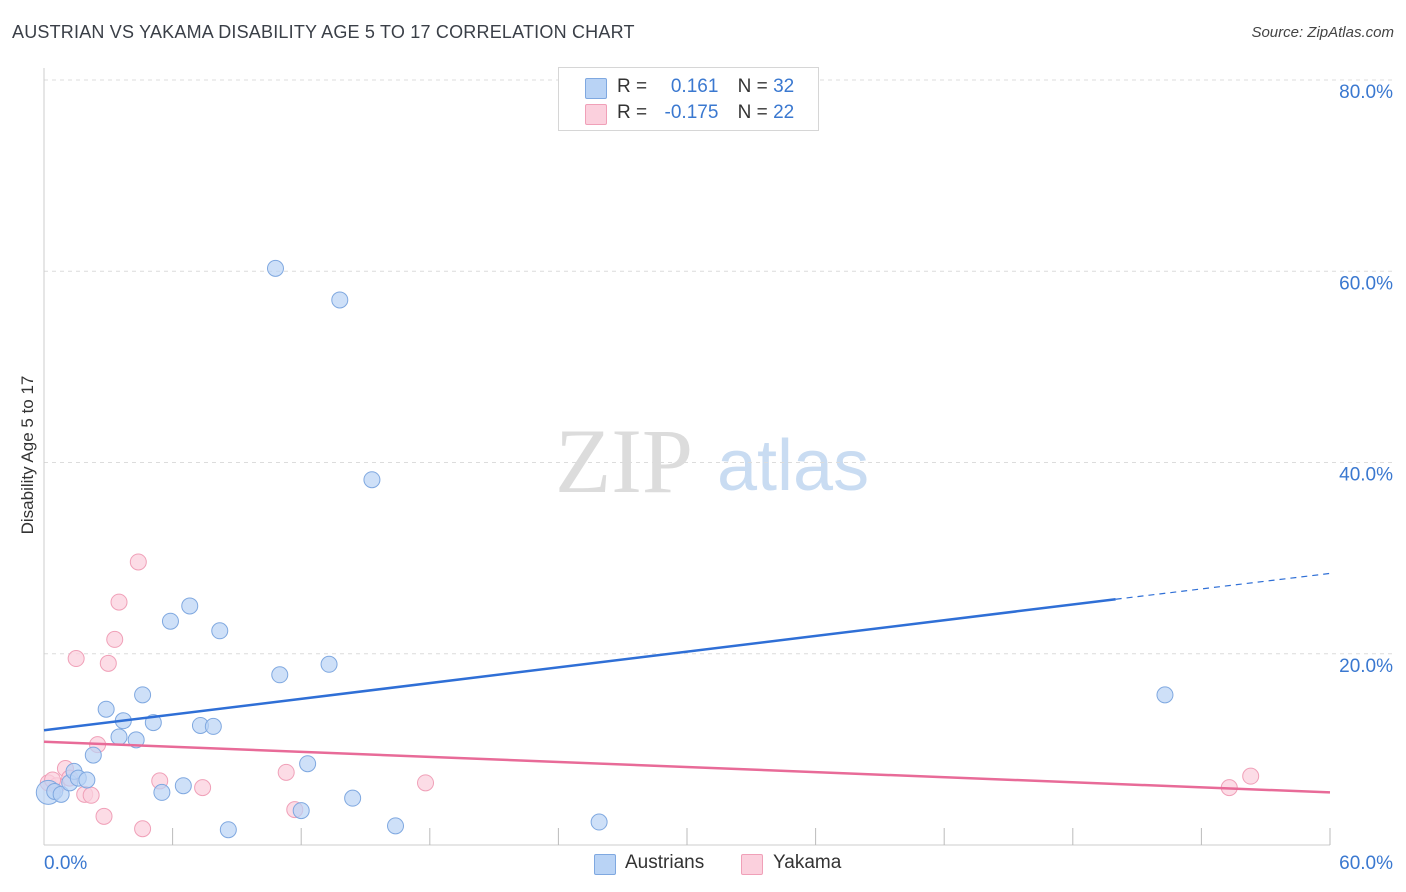  I want to click on legend-row-austrians: R = 0.161 N = 32, so click(705, 88).